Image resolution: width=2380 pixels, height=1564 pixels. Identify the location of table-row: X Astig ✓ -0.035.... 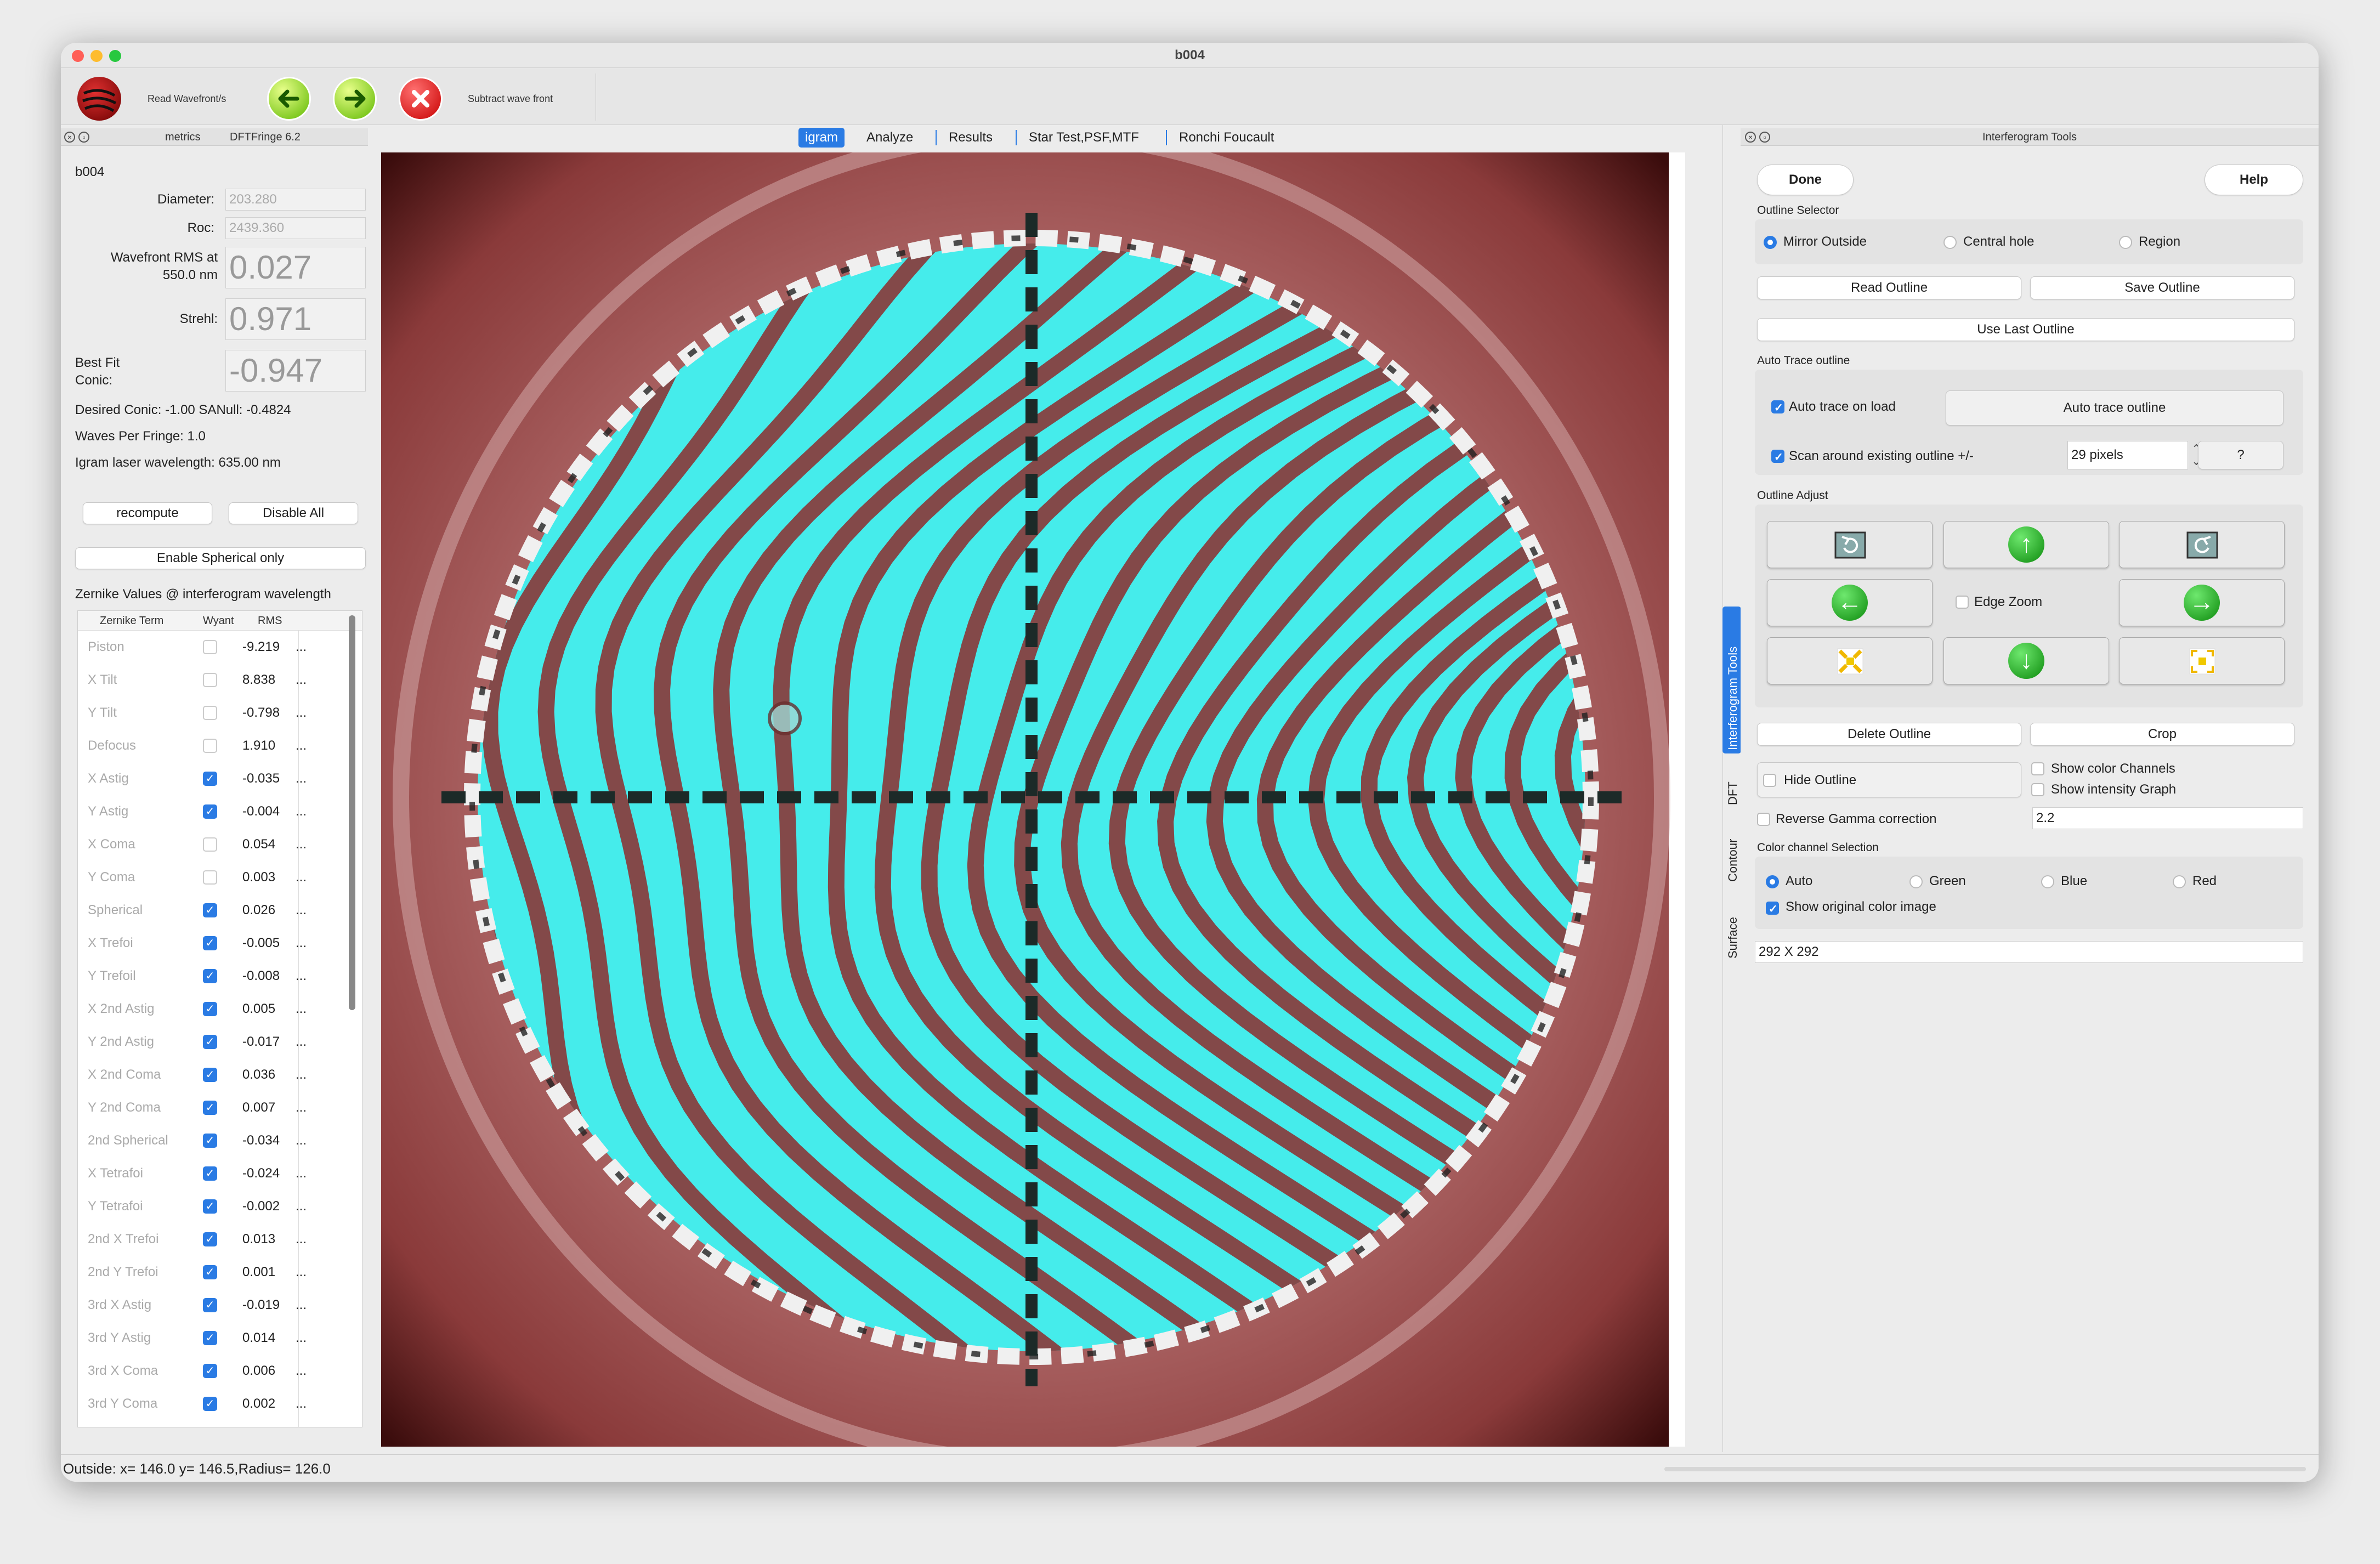
(192, 778).